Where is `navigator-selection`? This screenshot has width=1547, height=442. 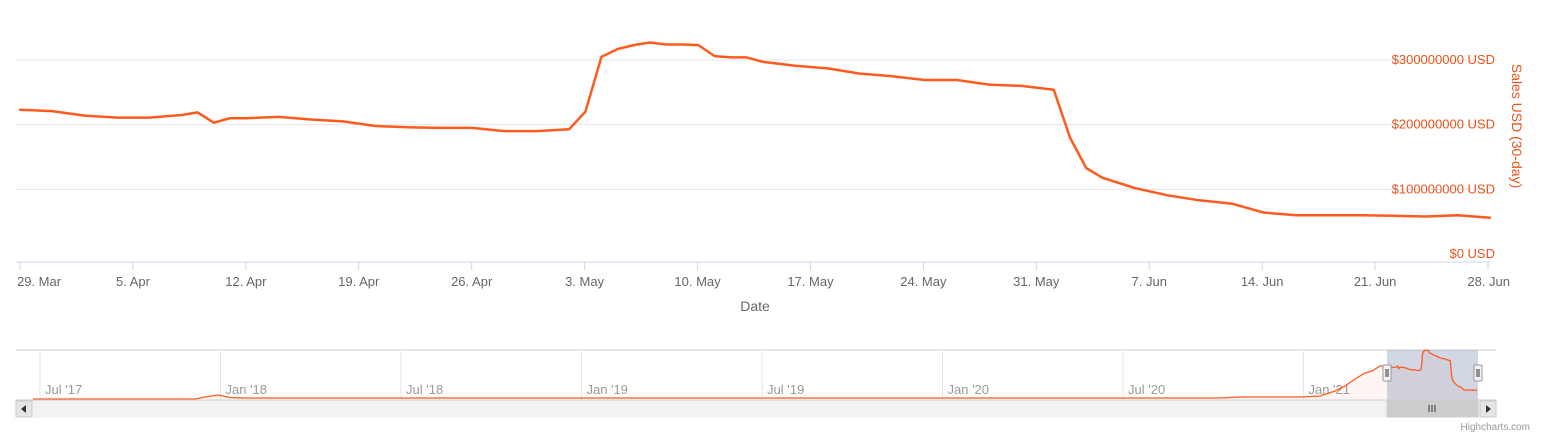 navigator-selection is located at coordinates (1432, 375).